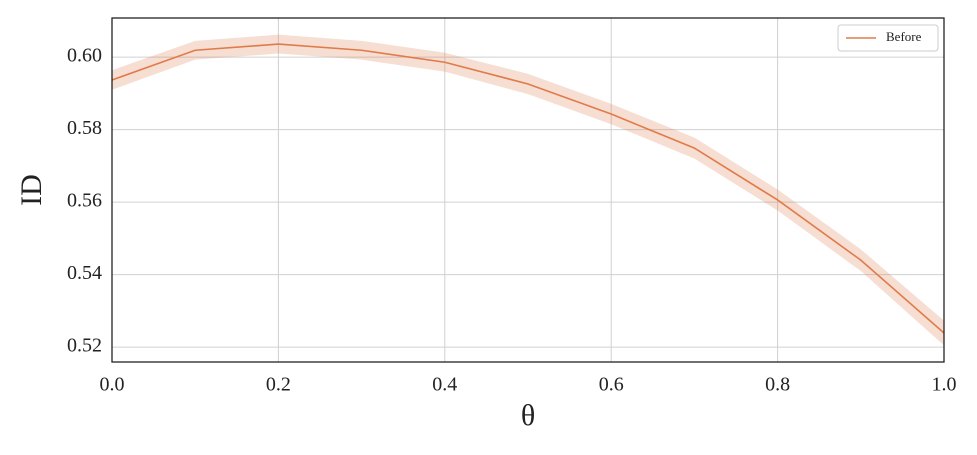 The height and width of the screenshot is (455, 977). Describe the element at coordinates (904, 36) in the screenshot. I see `legend-label: Before` at that location.